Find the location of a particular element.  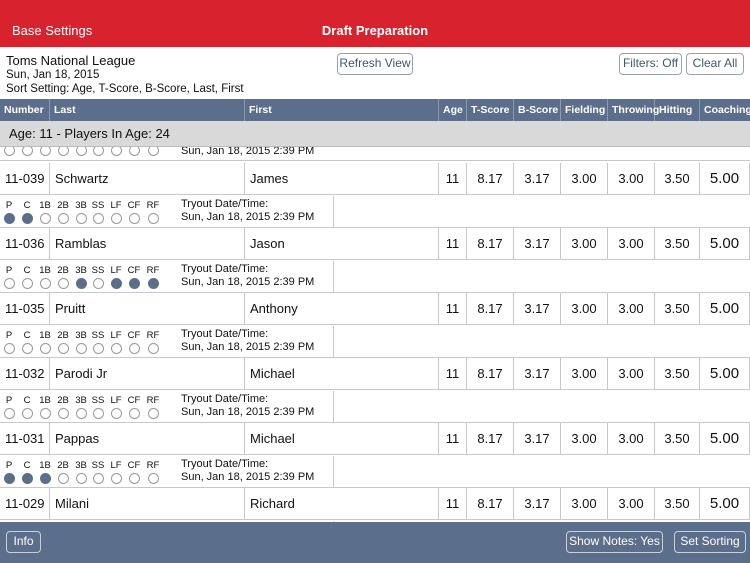

cell-last: Schwartz is located at coordinates (147, 179).